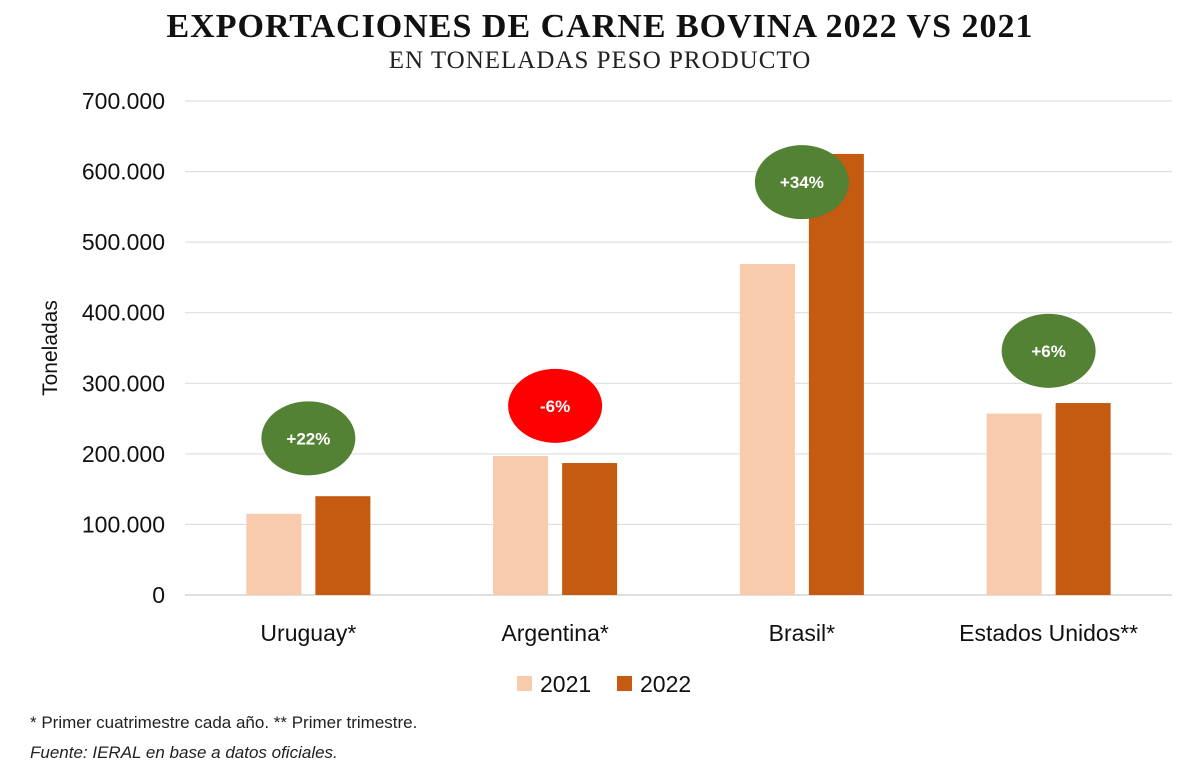  What do you see at coordinates (524, 683) in the screenshot?
I see `legend-swatch-2021` at bounding box center [524, 683].